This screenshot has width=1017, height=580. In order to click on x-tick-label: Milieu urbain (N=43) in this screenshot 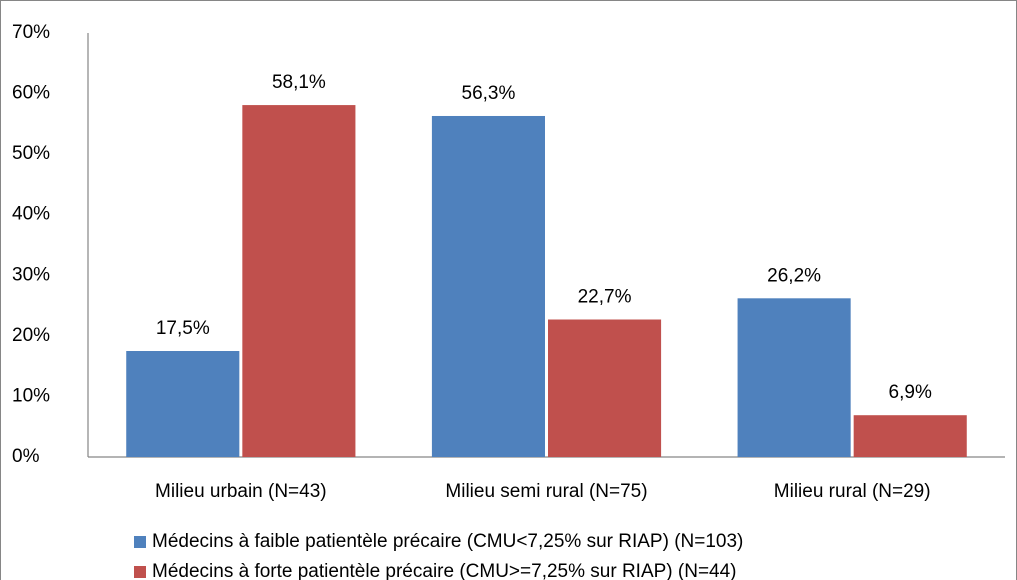, I will do `click(241, 491)`.